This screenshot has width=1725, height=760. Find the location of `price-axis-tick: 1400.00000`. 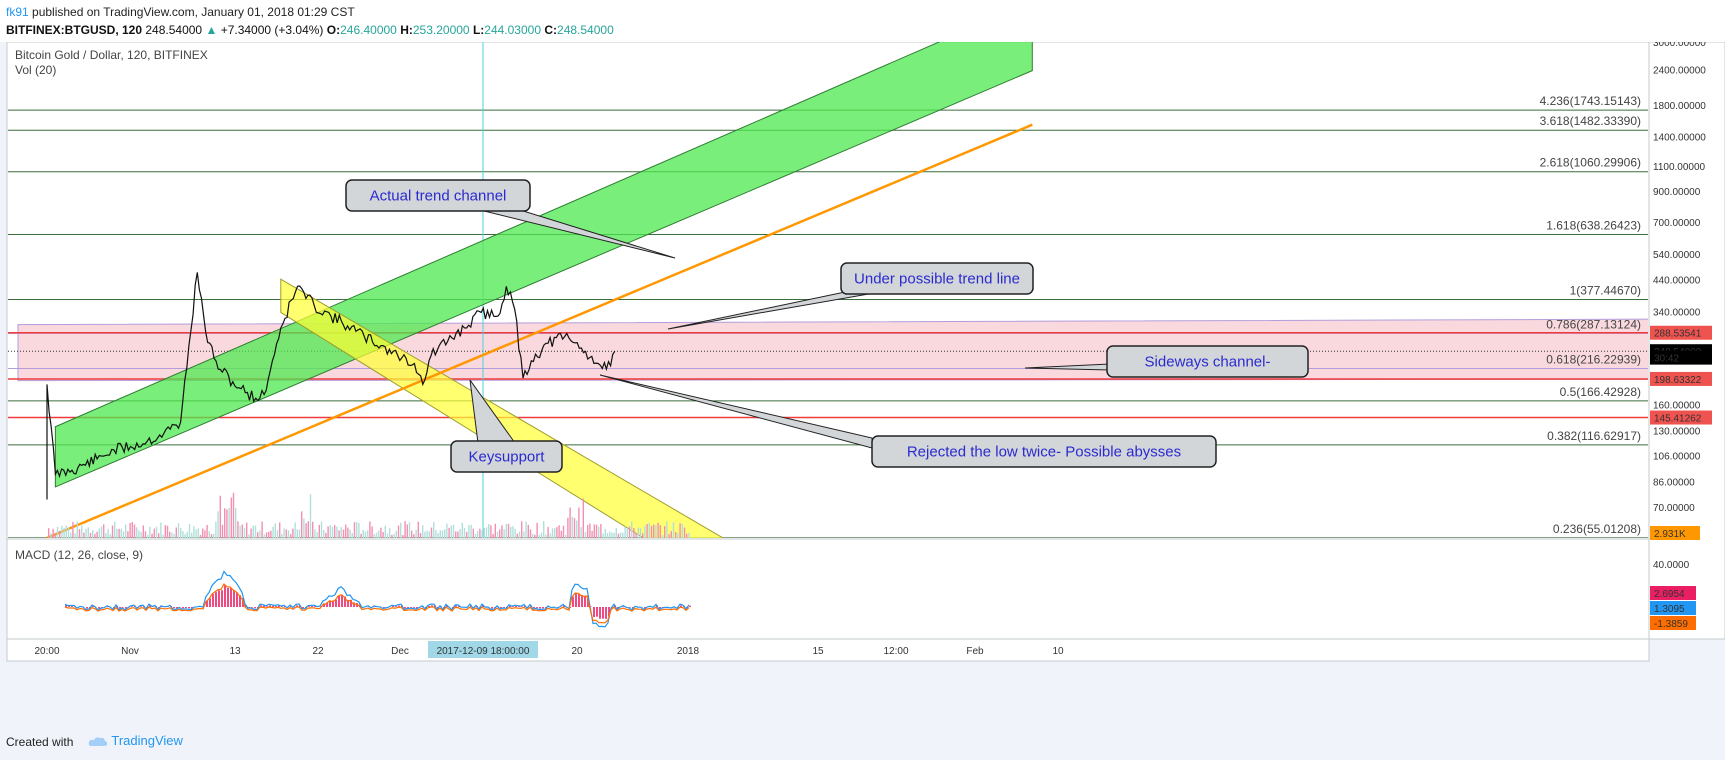

price-axis-tick: 1400.00000 is located at coordinates (1679, 137).